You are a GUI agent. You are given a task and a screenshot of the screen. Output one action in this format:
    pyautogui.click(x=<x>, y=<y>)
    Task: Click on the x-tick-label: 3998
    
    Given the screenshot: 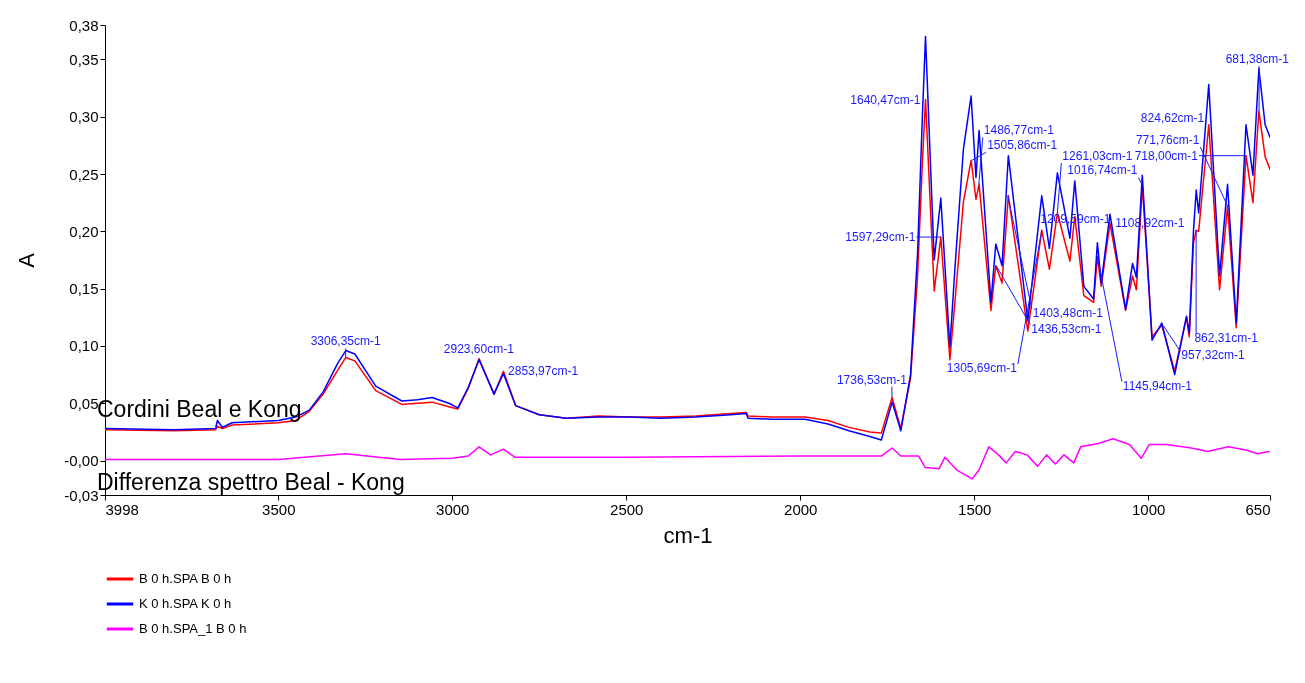 What is the action you would take?
    pyautogui.click(x=122, y=509)
    